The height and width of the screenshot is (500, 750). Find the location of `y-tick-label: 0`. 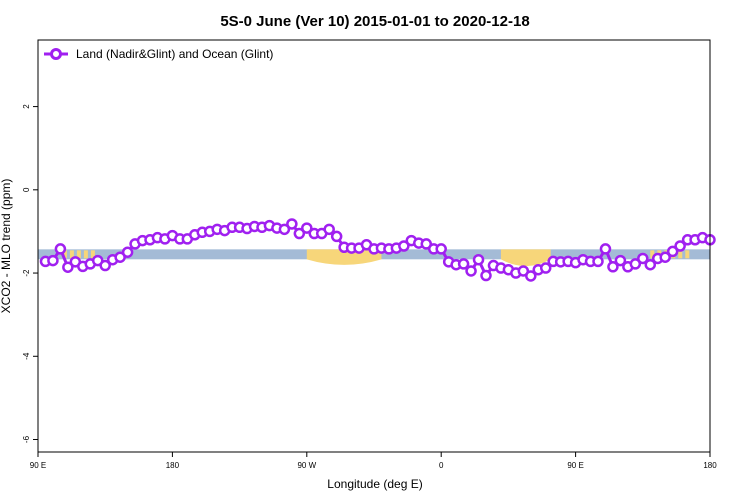

y-tick-label: 0 is located at coordinates (26, 189).